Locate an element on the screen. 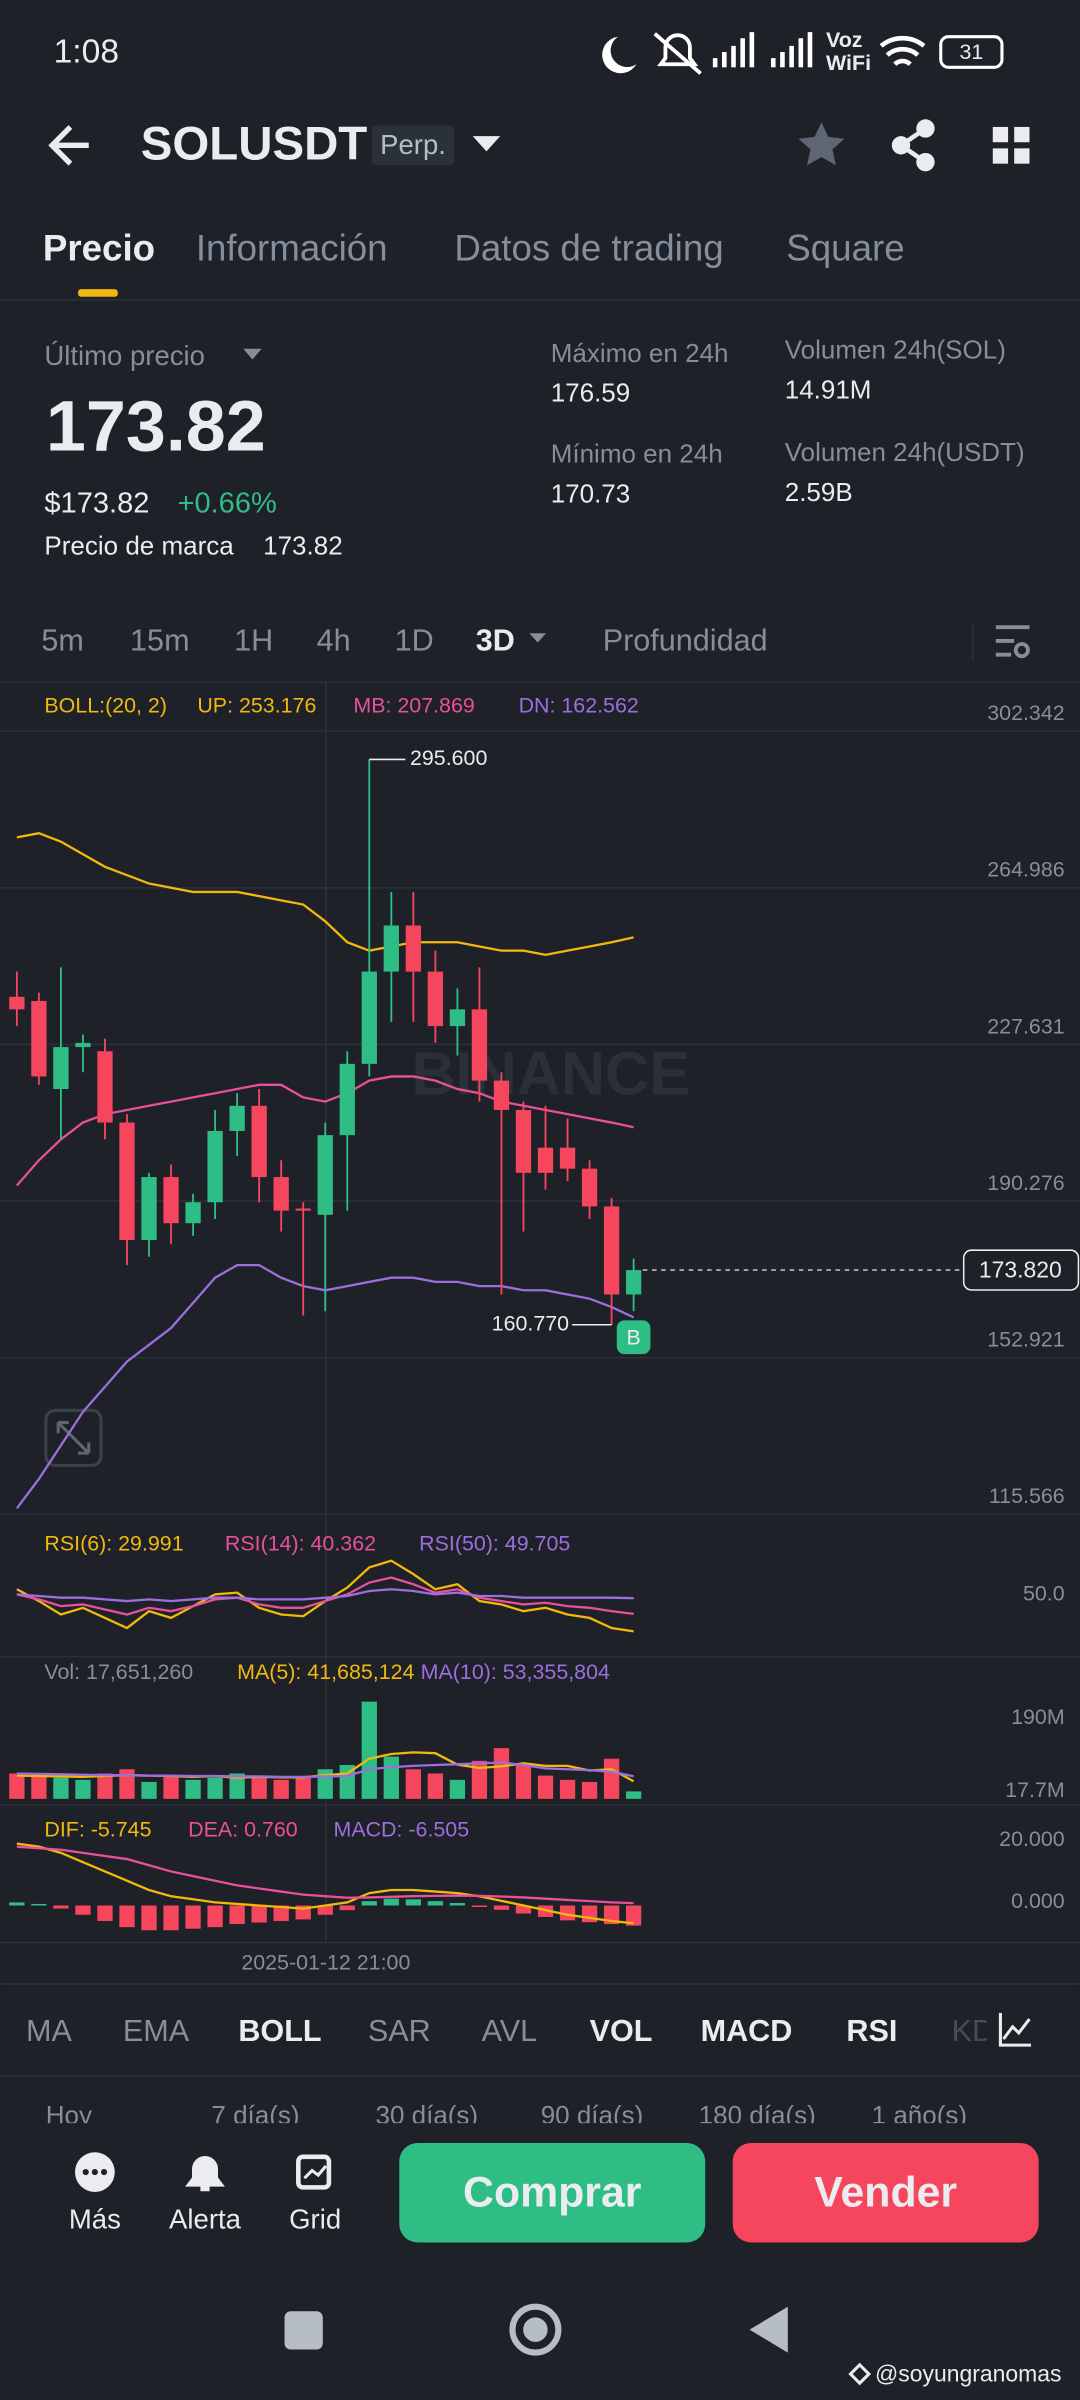 This screenshot has height=2400, width=1080. indicator-tab: AVL is located at coordinates (510, 2031).